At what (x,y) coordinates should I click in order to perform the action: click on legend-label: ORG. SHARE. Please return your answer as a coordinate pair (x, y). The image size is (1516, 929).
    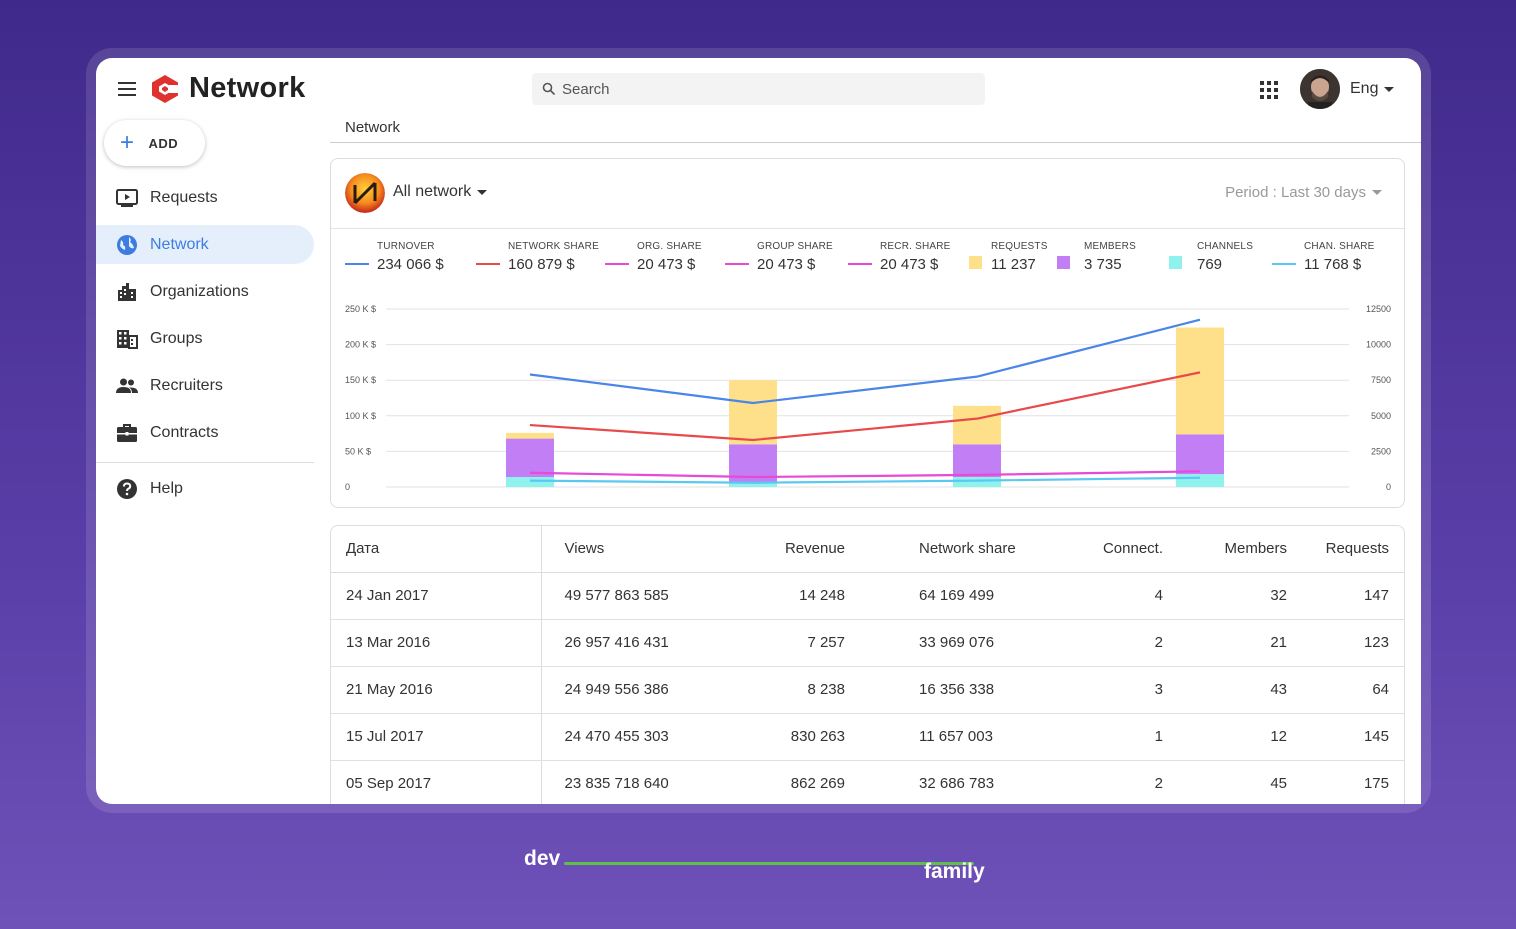
    Looking at the image, I should click on (669, 246).